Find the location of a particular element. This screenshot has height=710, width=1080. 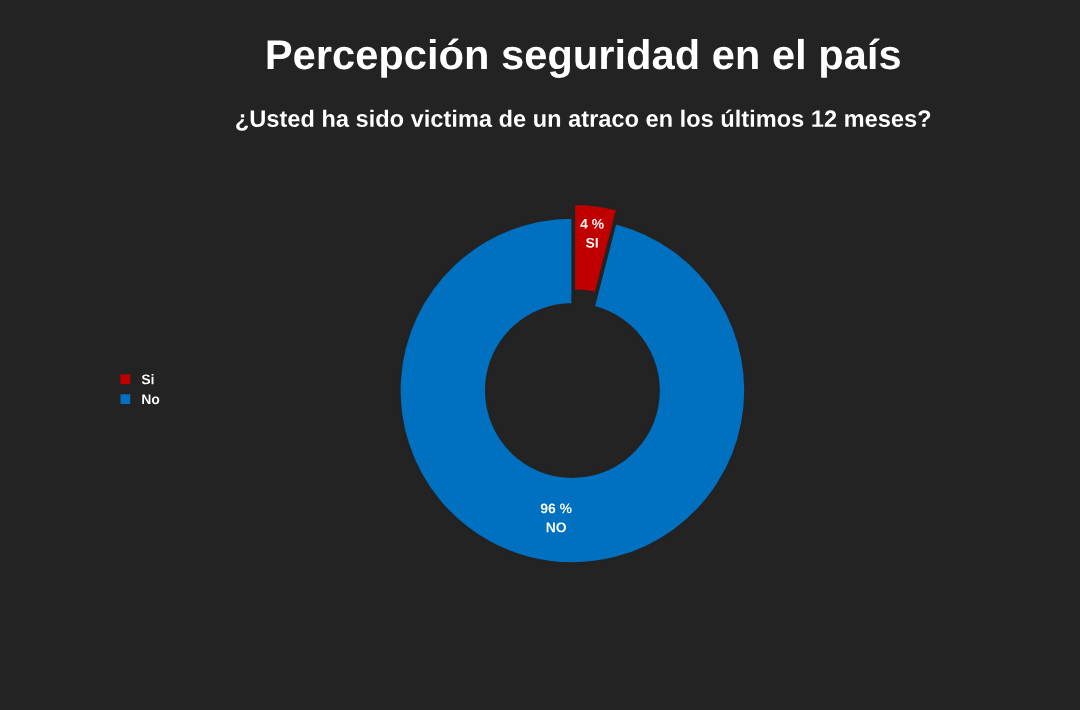

legend-label: Si is located at coordinates (147, 379).